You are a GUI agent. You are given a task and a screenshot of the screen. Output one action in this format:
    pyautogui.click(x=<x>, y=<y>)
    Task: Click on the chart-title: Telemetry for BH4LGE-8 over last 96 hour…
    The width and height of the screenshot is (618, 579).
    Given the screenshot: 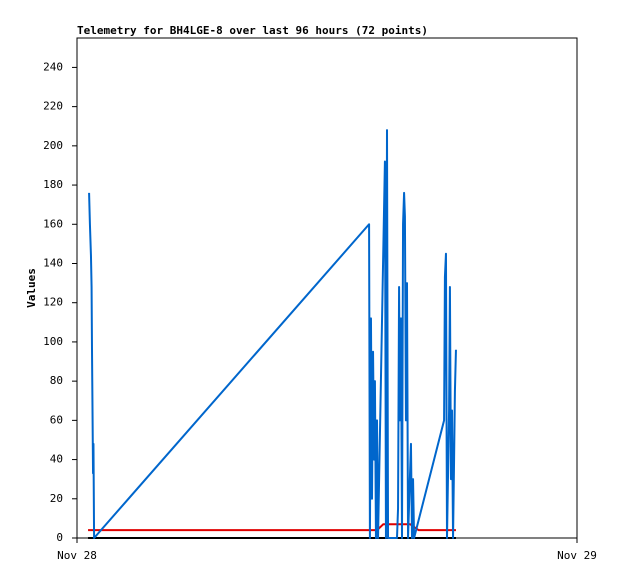 What is the action you would take?
    pyautogui.click(x=252, y=30)
    